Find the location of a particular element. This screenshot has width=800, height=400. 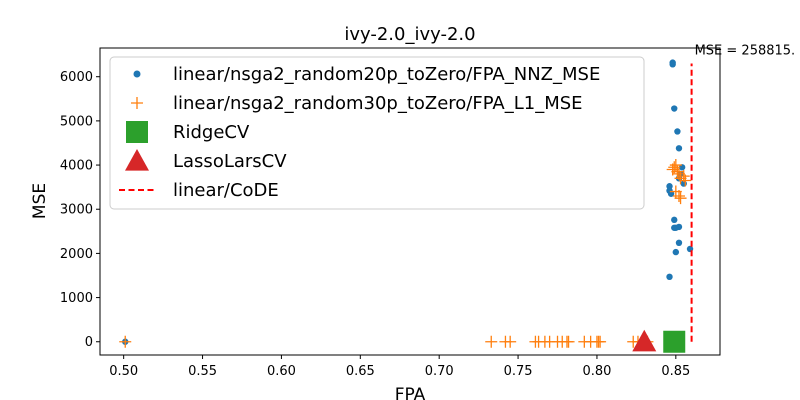

x-tick-label: 0.55 is located at coordinates (202, 371).